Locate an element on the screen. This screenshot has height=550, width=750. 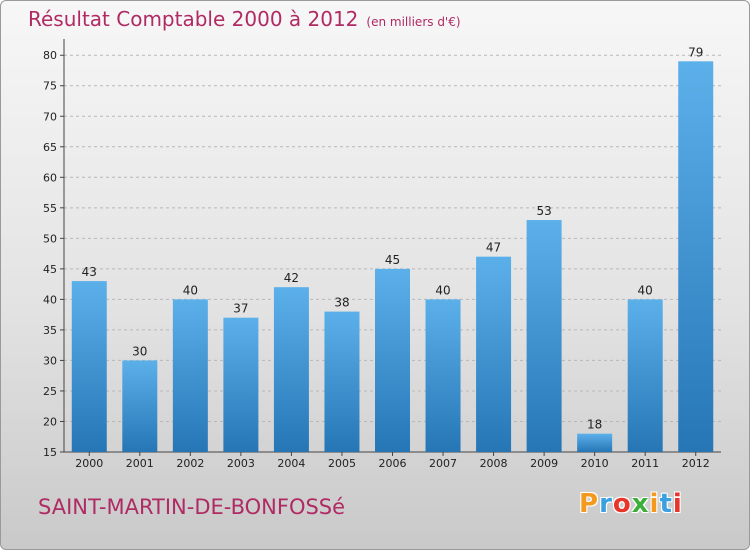
y-tick-label: 50 is located at coordinates (50, 238).